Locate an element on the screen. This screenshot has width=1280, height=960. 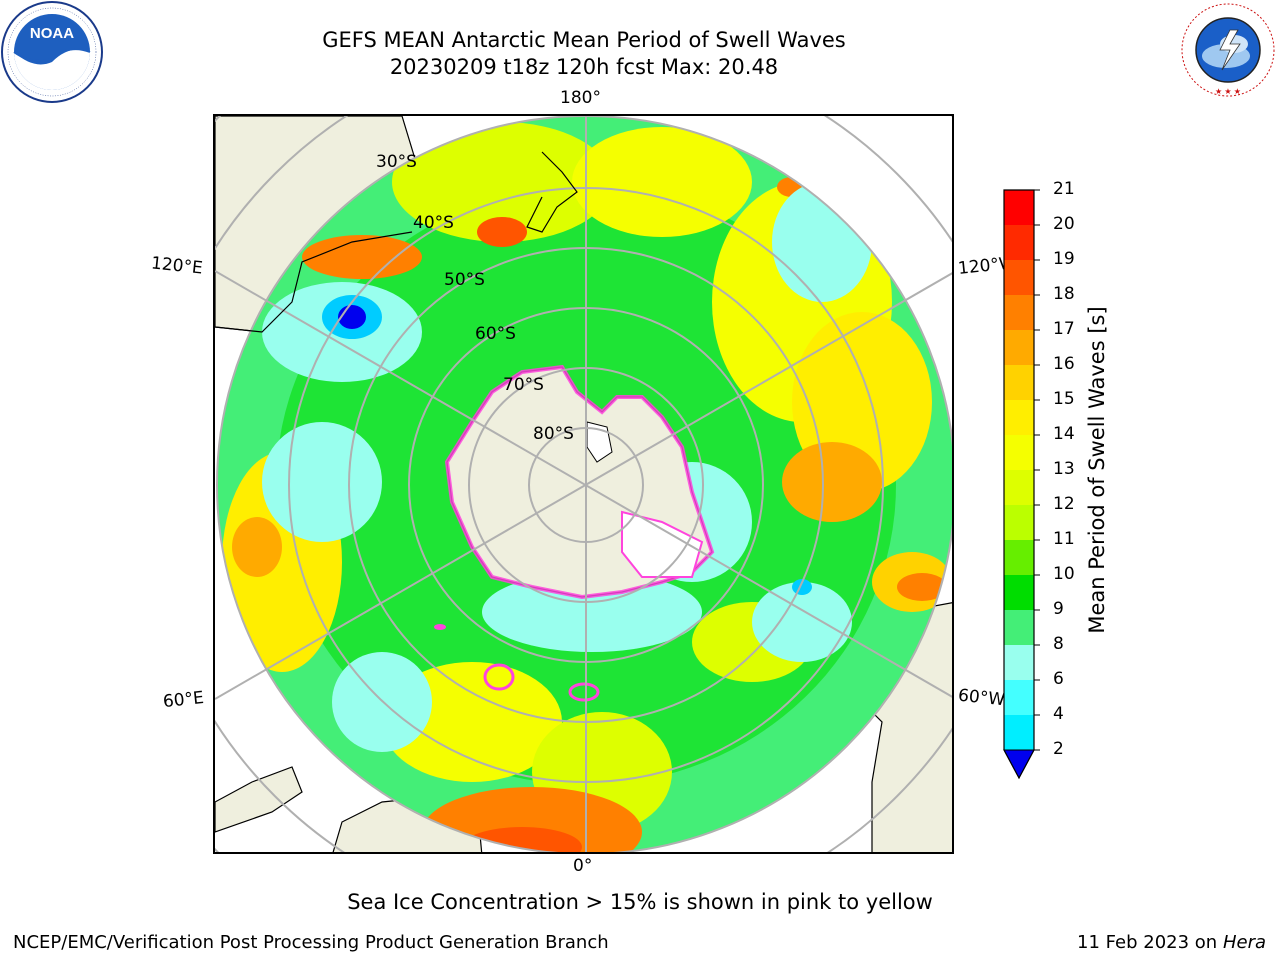
colorbar-title: Mean Period of Swell Waves [s] is located at coordinates (1097, 470).